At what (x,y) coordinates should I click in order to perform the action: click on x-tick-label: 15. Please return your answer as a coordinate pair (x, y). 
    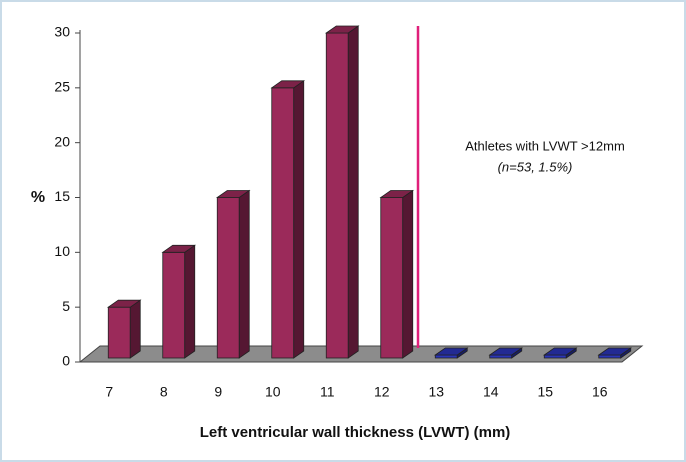
    Looking at the image, I should click on (545, 392).